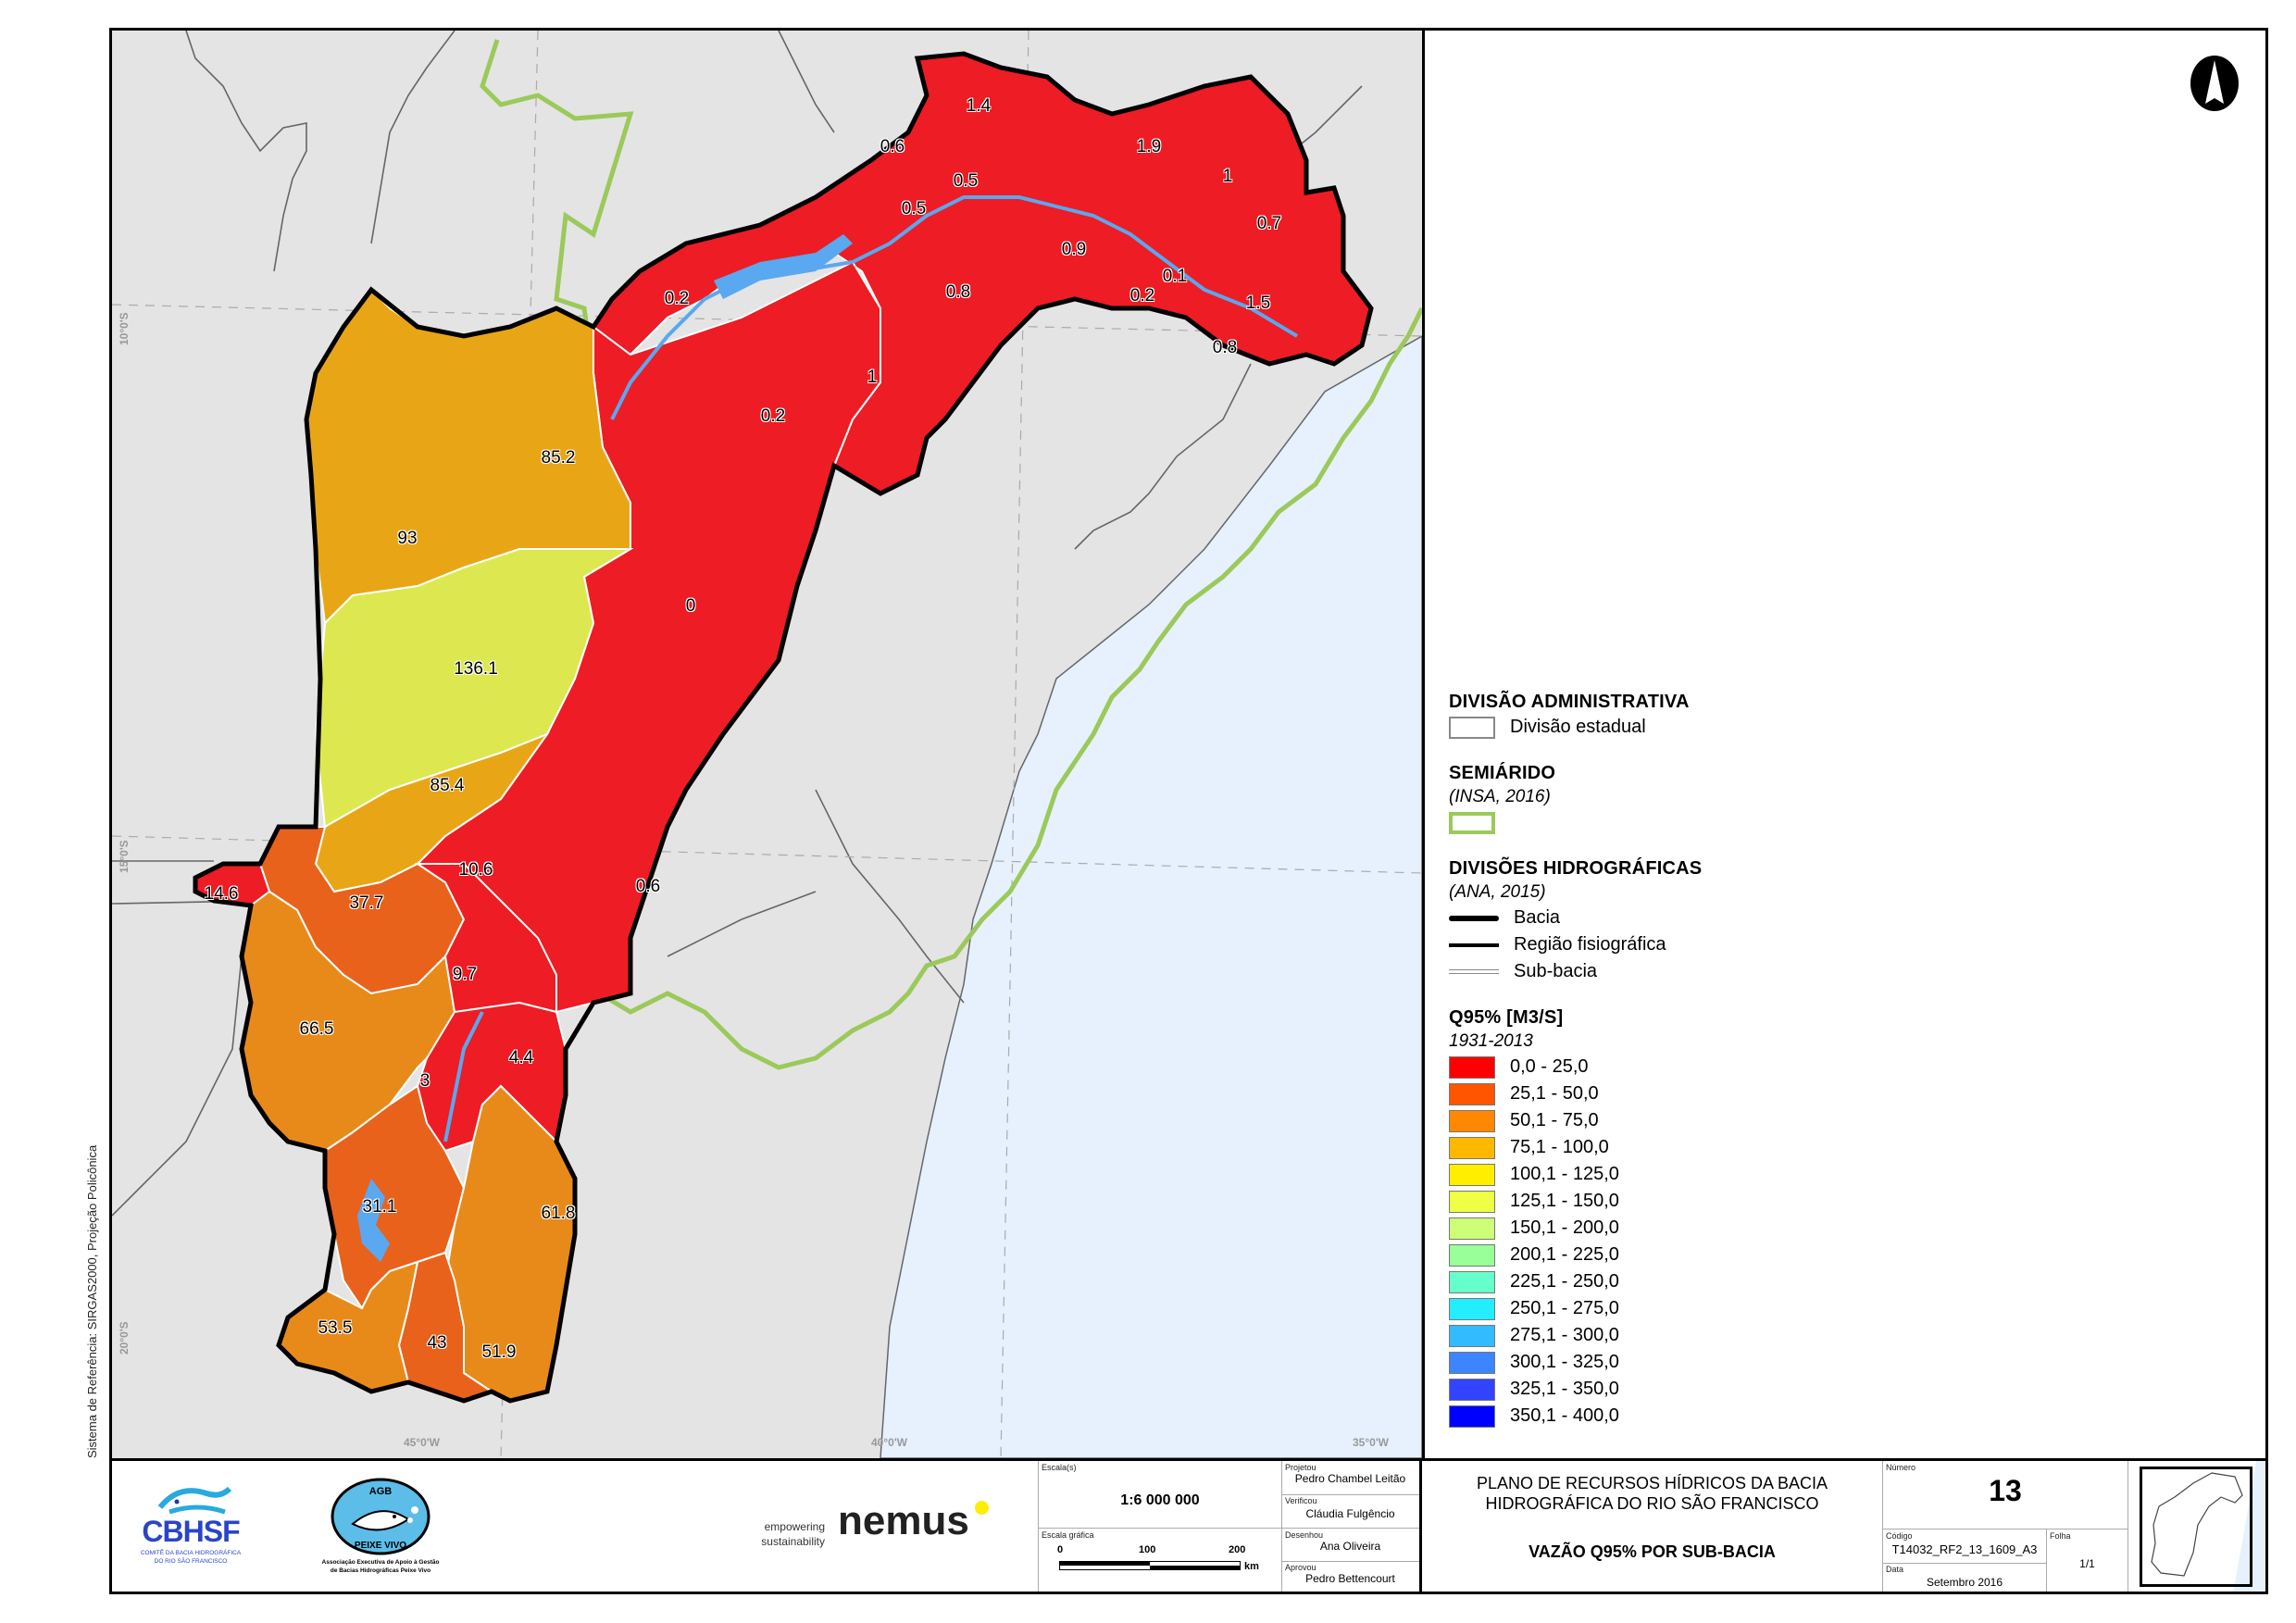 The width and height of the screenshot is (2296, 1623). Describe the element at coordinates (2005, 1490) in the screenshot. I see `map-number: 13` at that location.